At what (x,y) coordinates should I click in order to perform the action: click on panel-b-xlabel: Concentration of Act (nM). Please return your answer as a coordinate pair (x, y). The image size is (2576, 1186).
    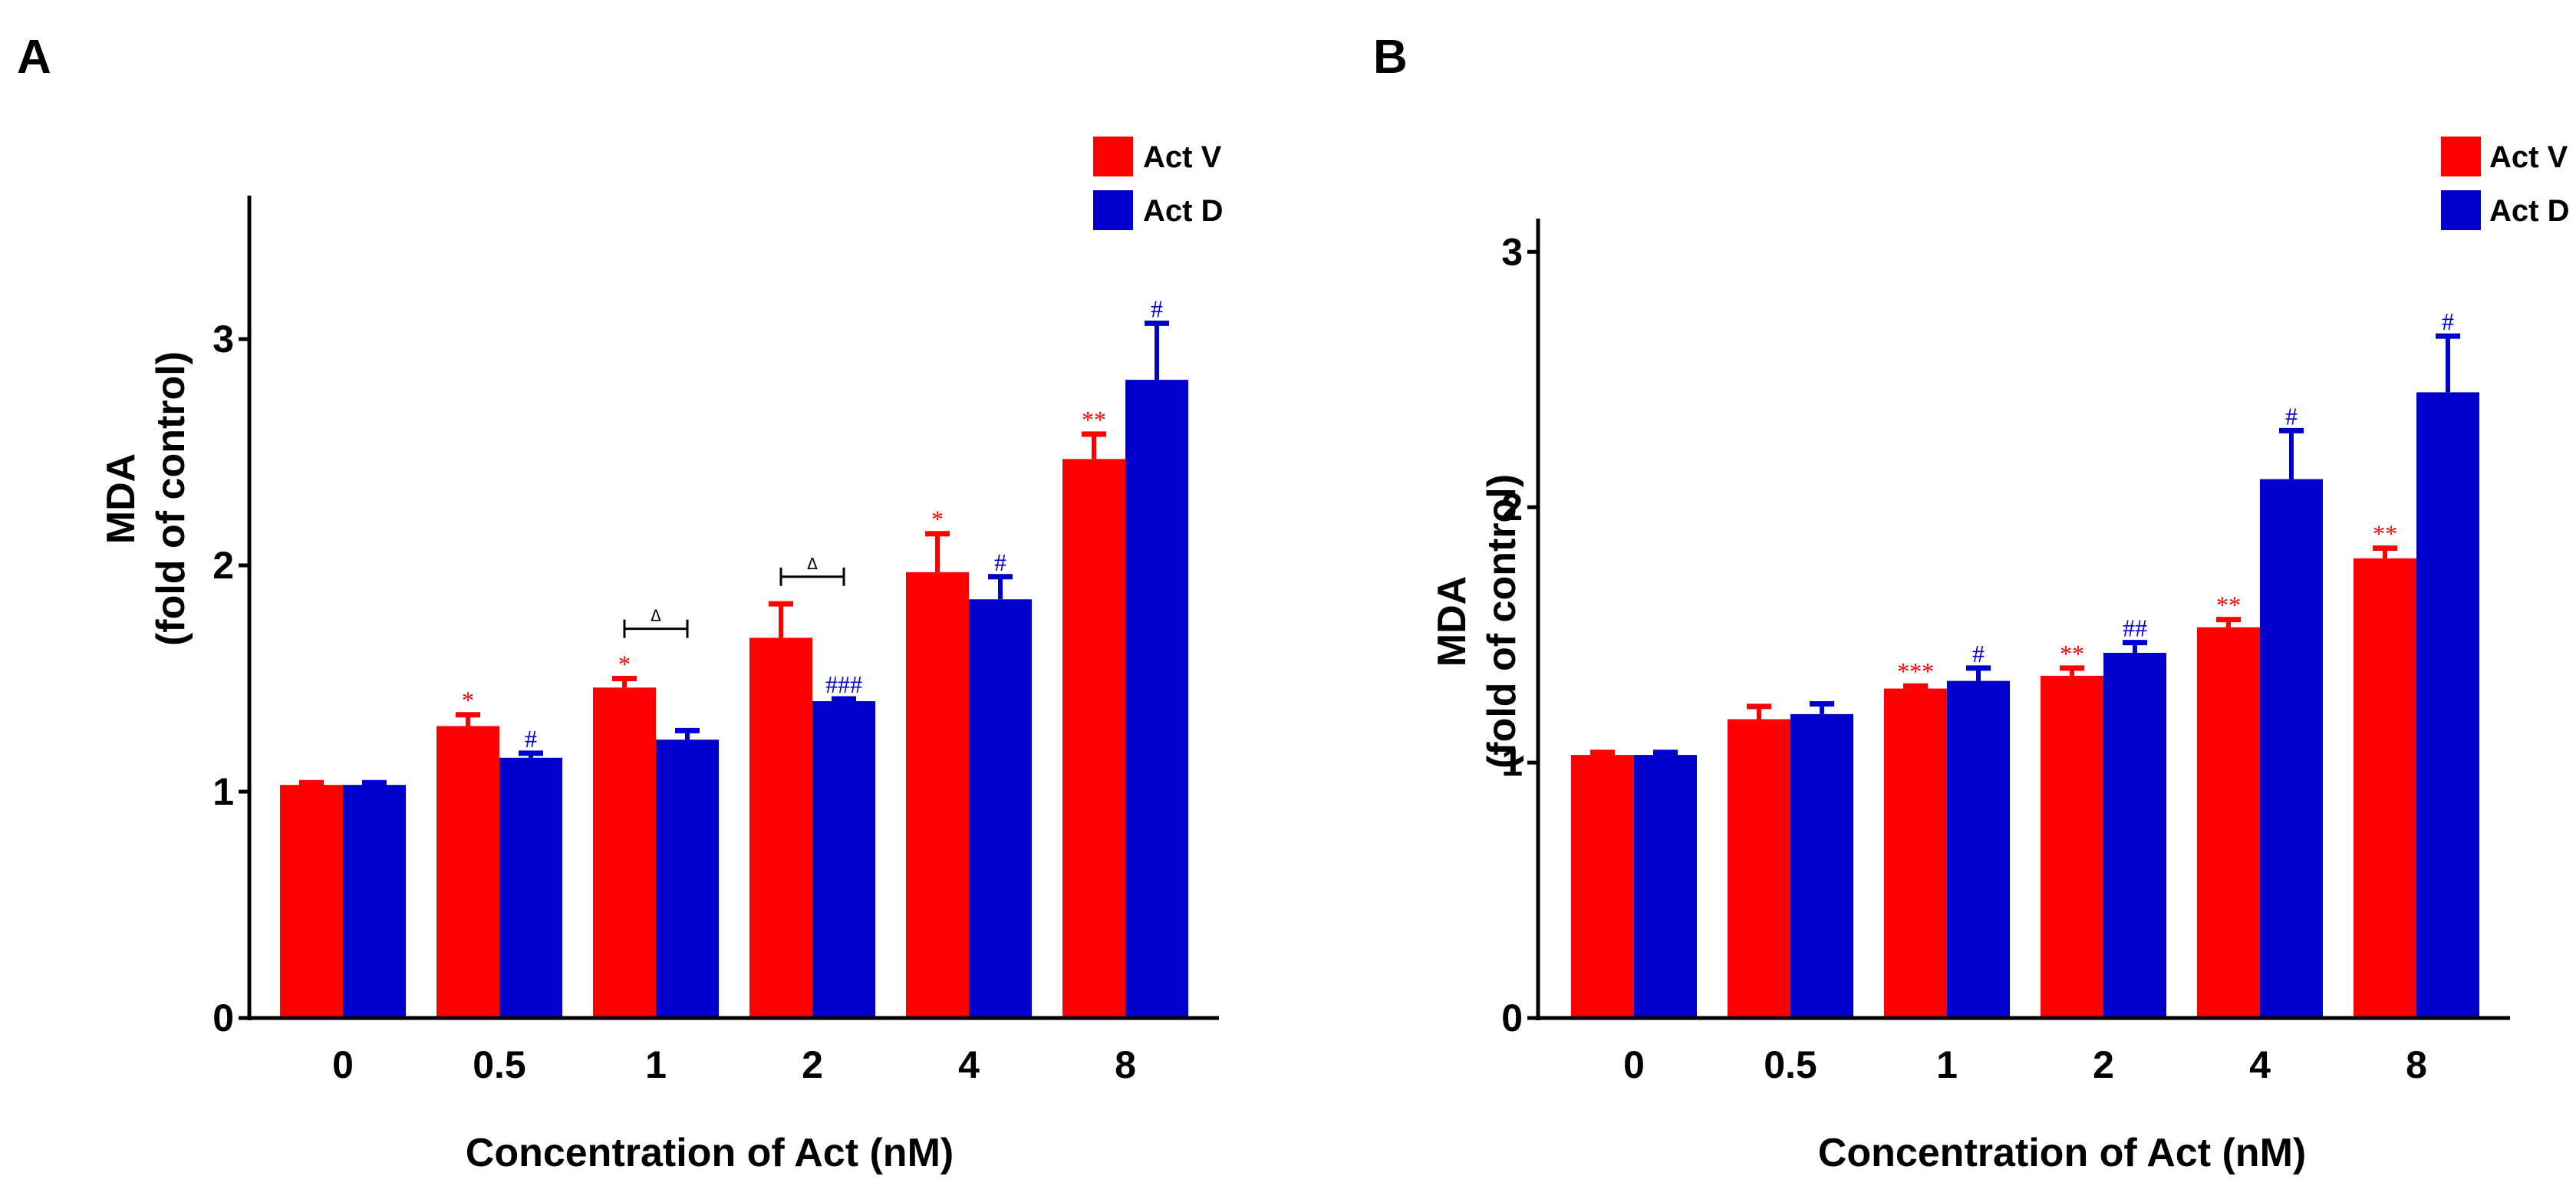
    Looking at the image, I should click on (2062, 1153).